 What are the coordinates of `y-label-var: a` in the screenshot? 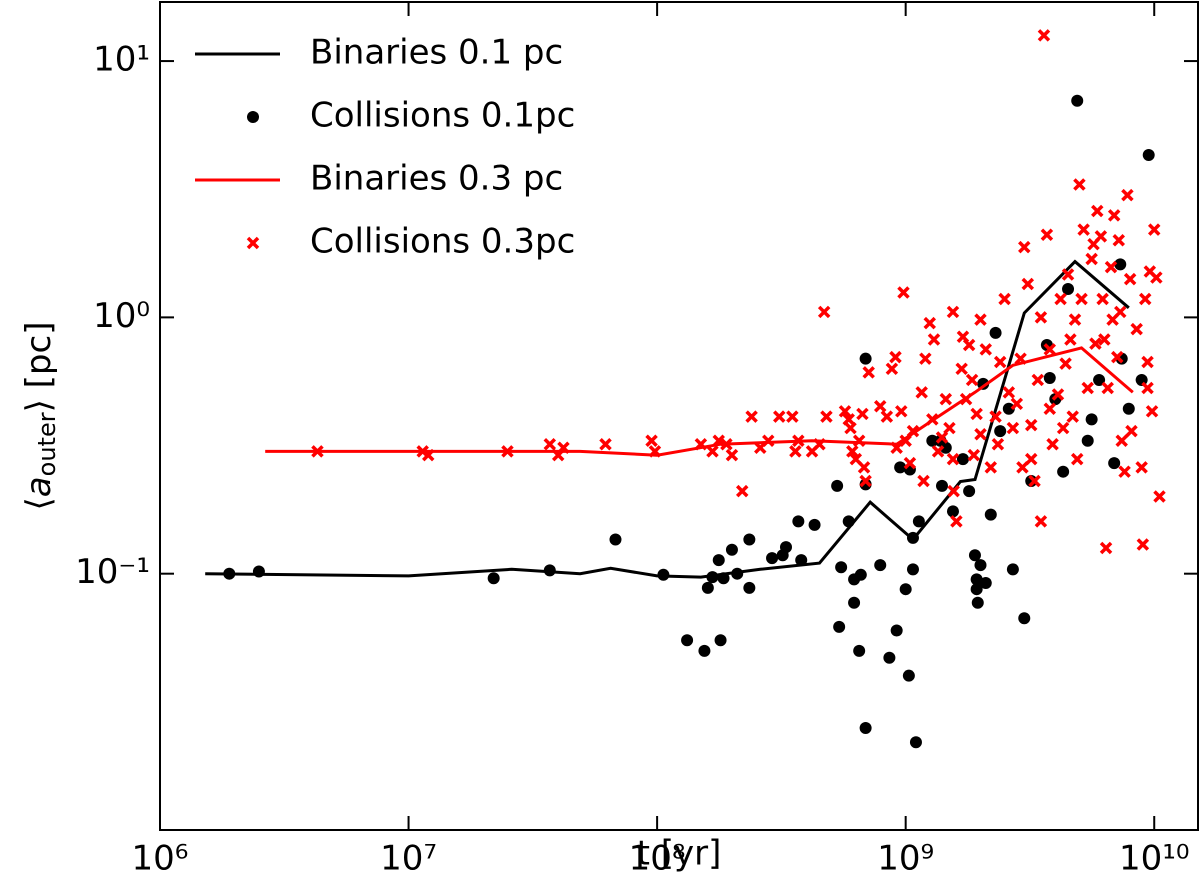 It's located at (39, 486).